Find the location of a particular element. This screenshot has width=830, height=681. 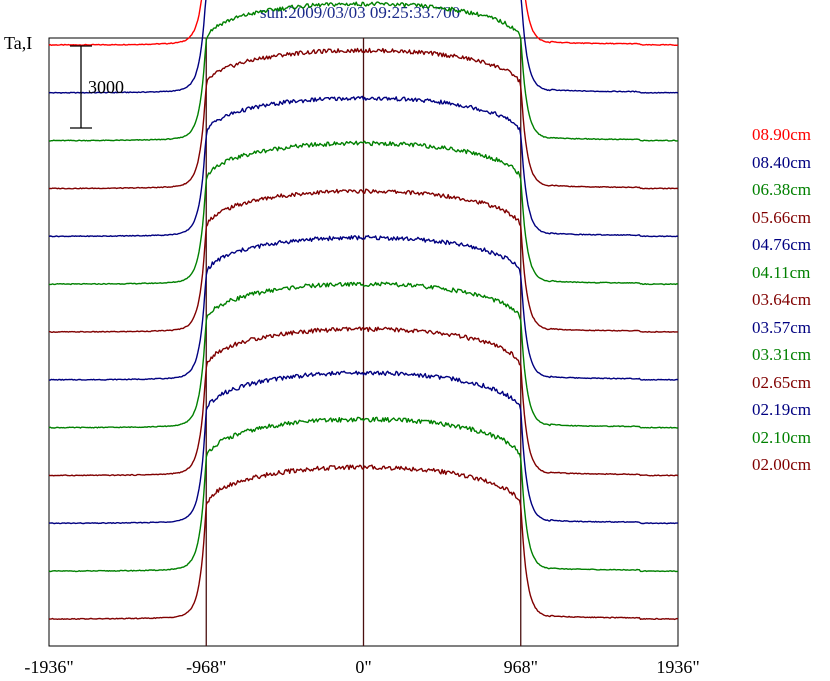

legend-item: 03.64cm is located at coordinates (782, 299).